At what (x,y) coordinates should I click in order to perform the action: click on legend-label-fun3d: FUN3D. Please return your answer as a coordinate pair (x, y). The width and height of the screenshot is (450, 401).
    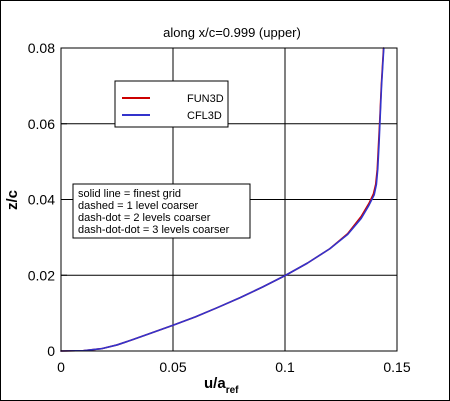
    Looking at the image, I should click on (205, 99).